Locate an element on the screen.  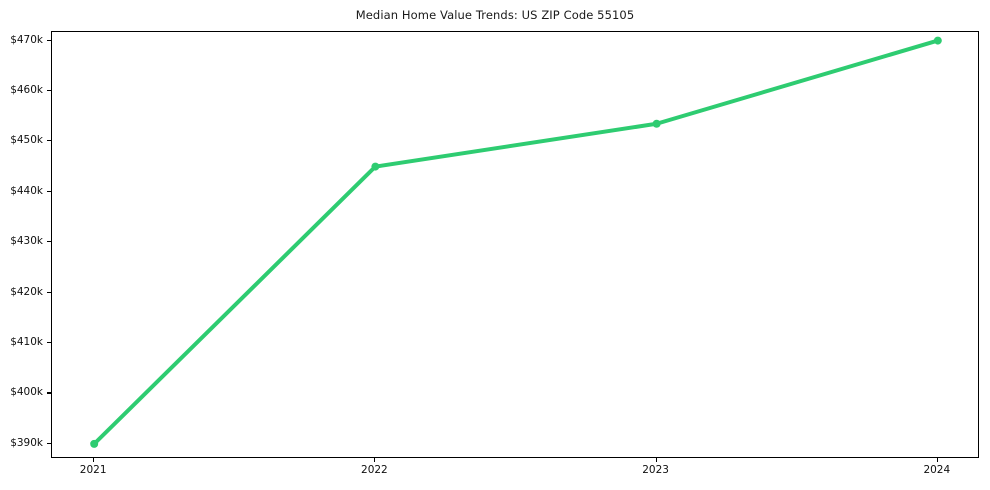
y-tick-label: $470k is located at coordinates (26, 39).